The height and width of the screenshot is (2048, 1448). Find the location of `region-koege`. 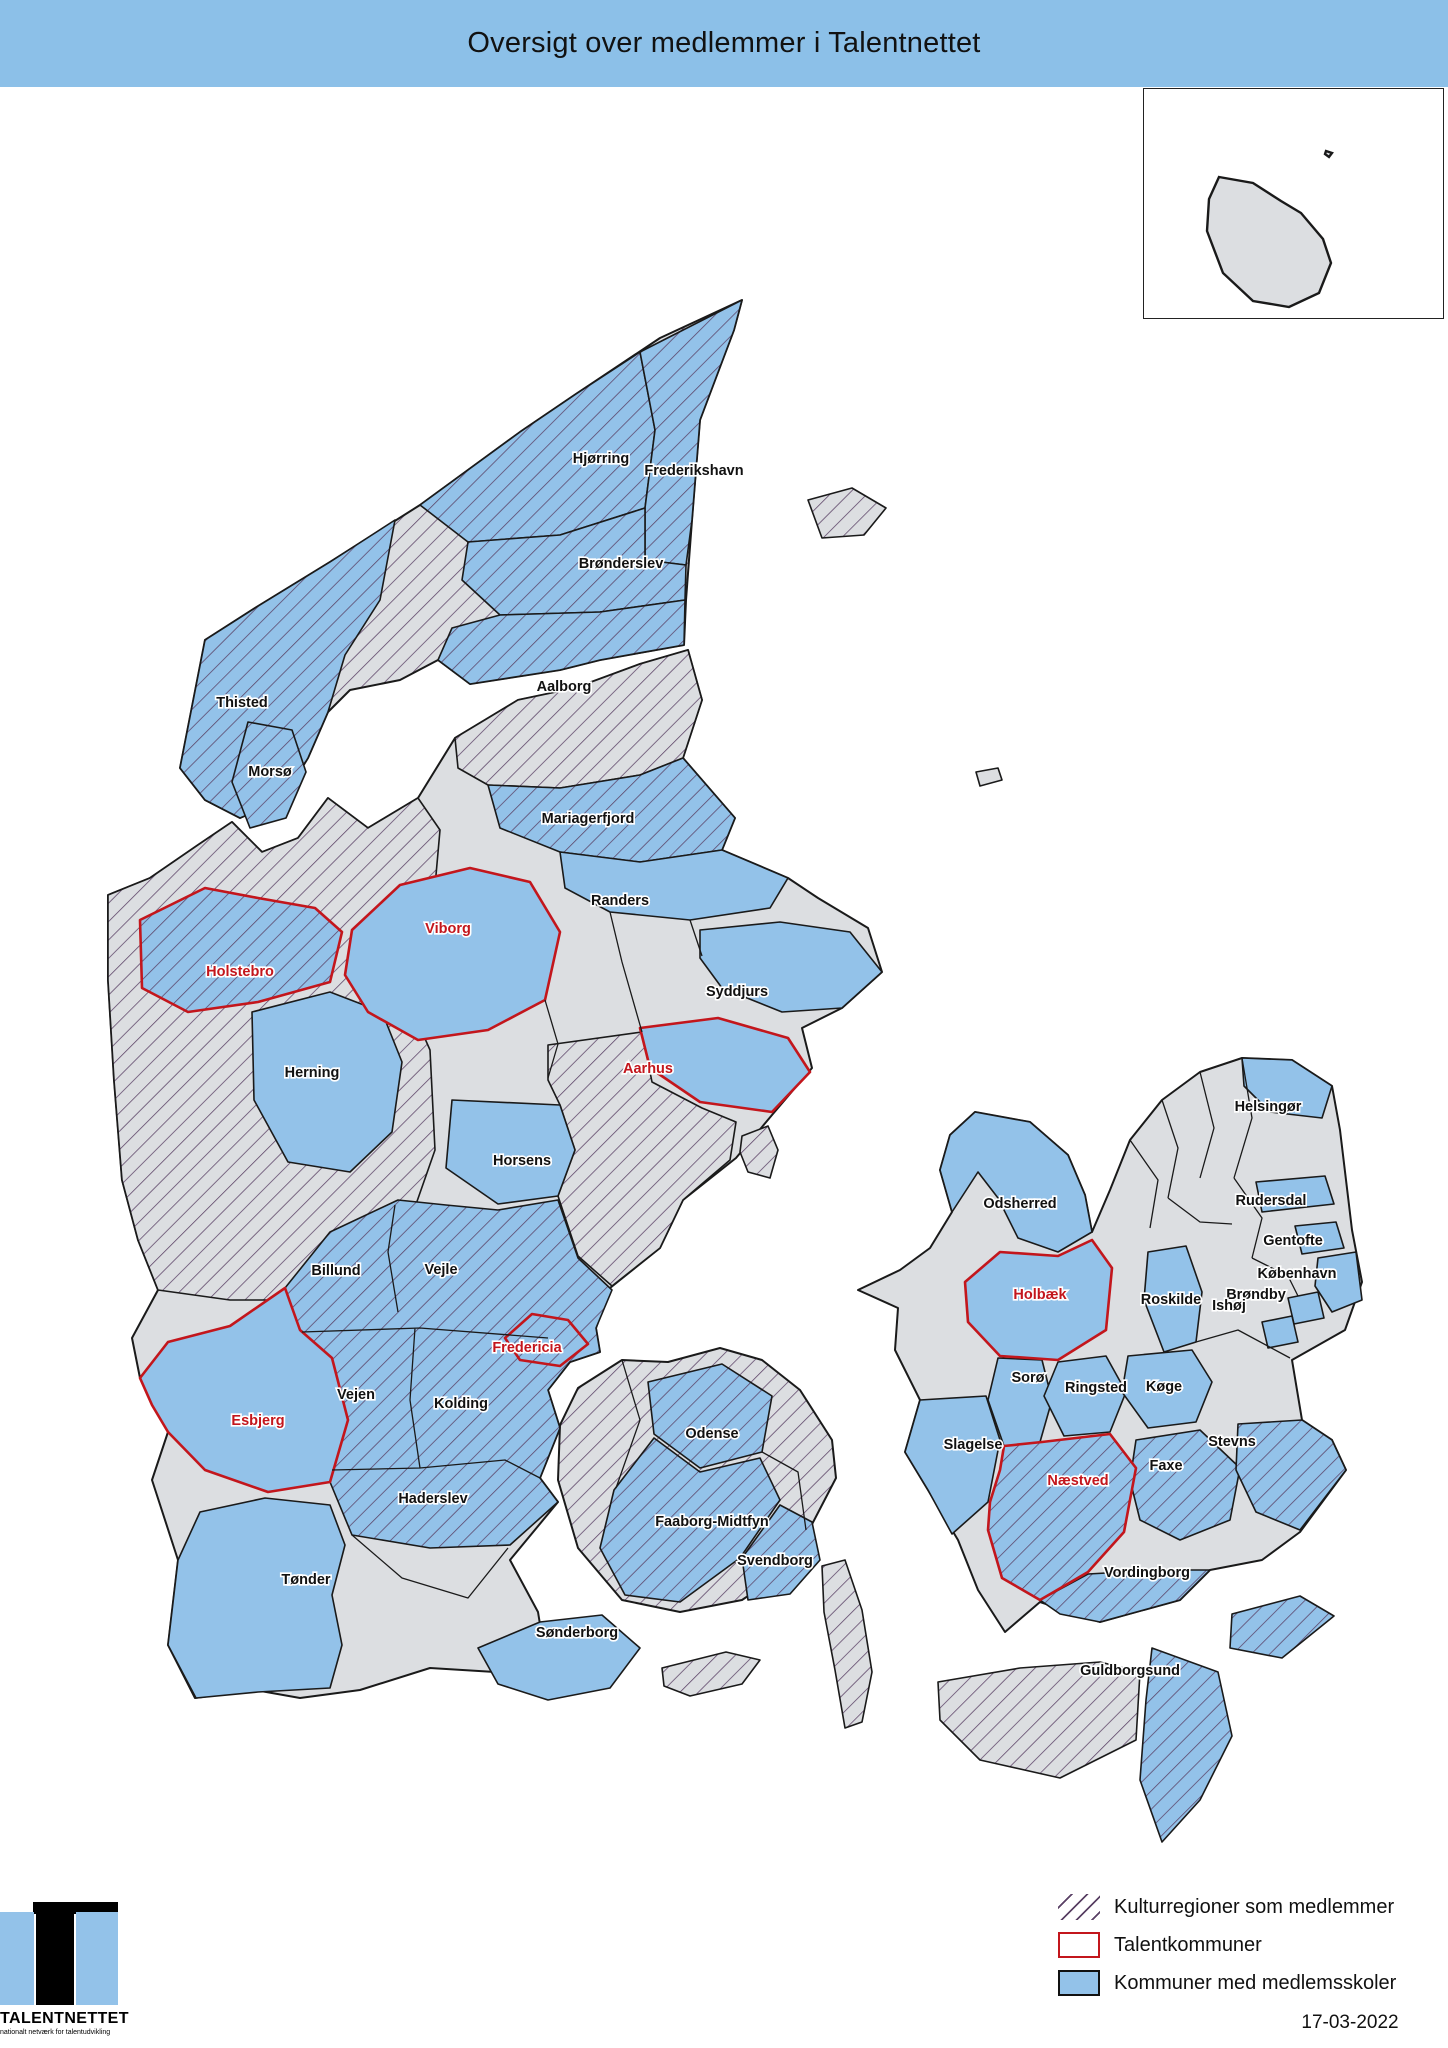

region-koege is located at coordinates (1167, 1389).